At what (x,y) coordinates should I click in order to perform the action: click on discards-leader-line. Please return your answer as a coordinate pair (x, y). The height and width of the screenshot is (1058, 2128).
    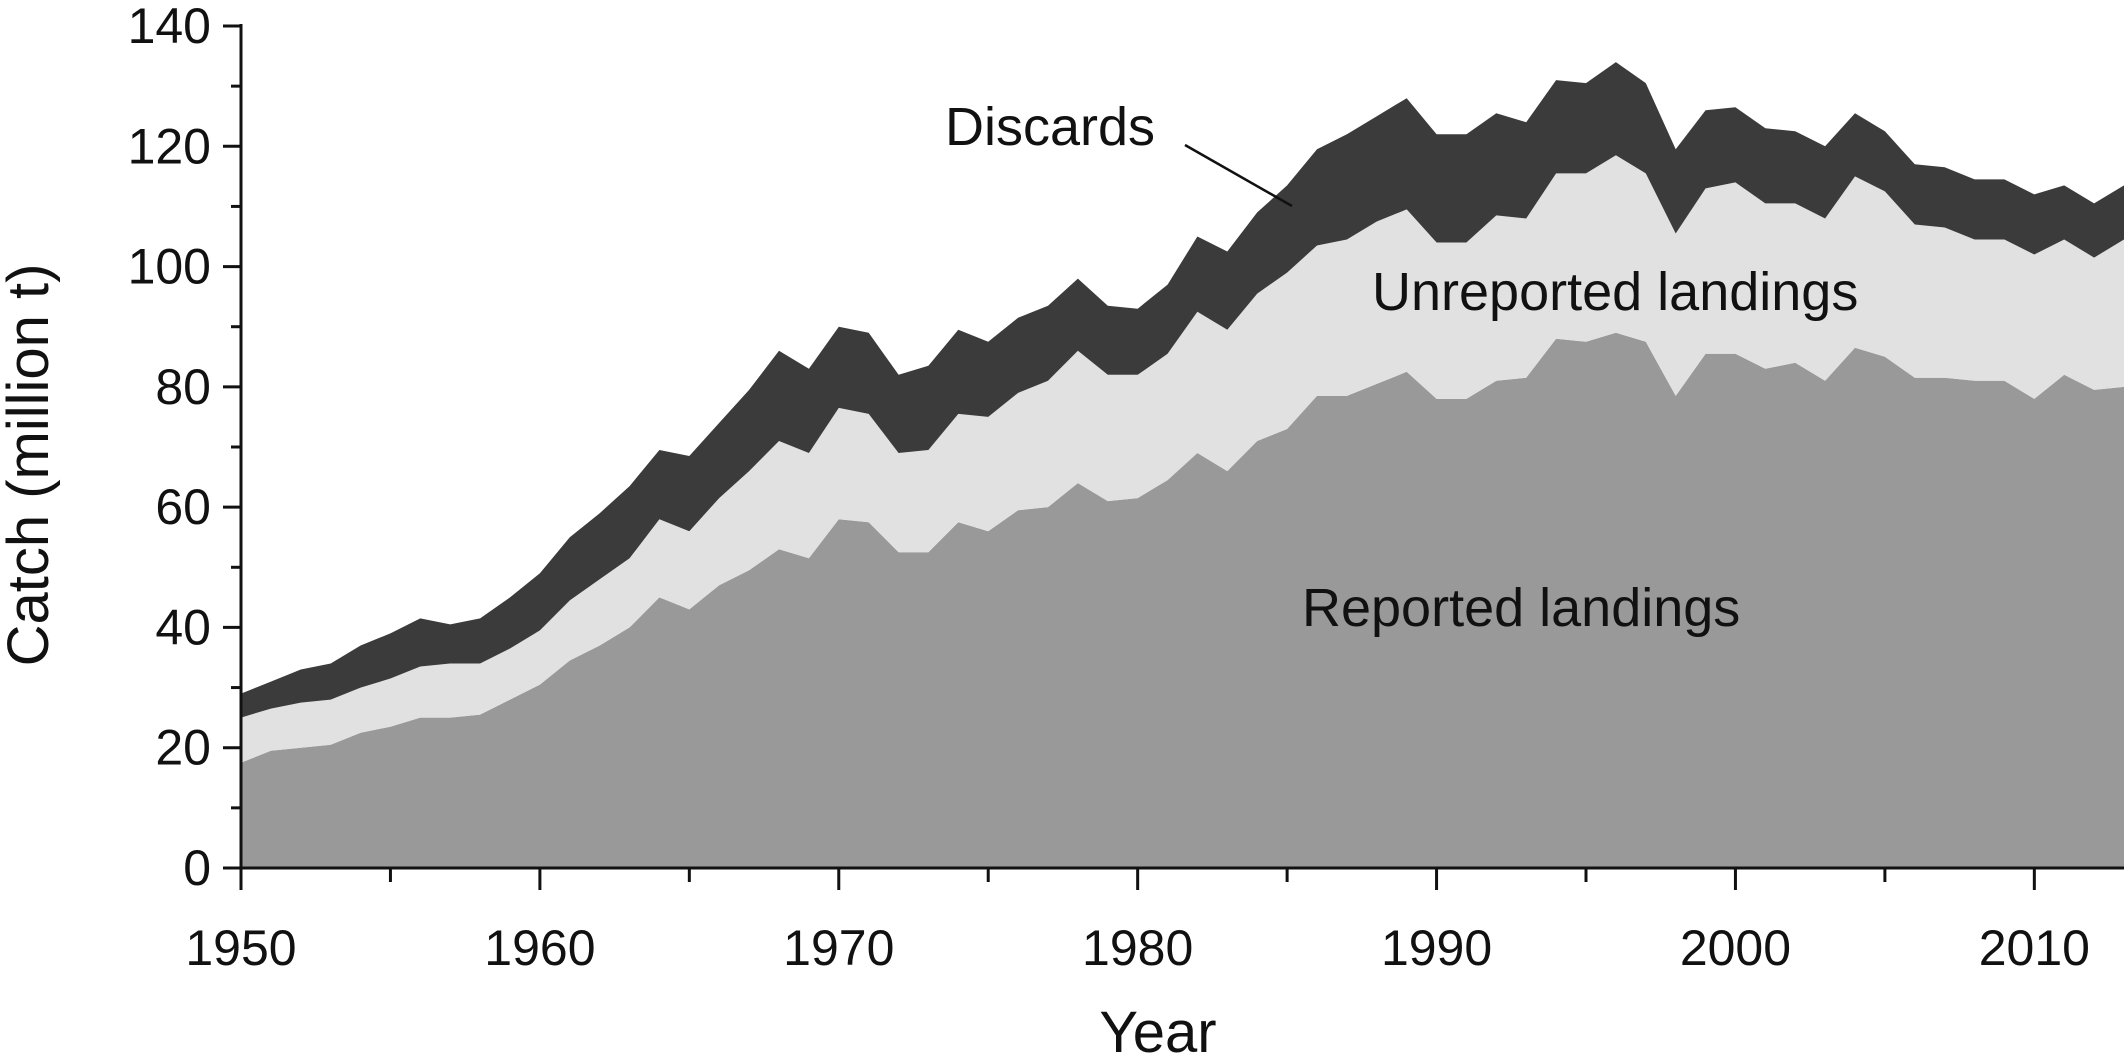
    Looking at the image, I should click on (1238, 175).